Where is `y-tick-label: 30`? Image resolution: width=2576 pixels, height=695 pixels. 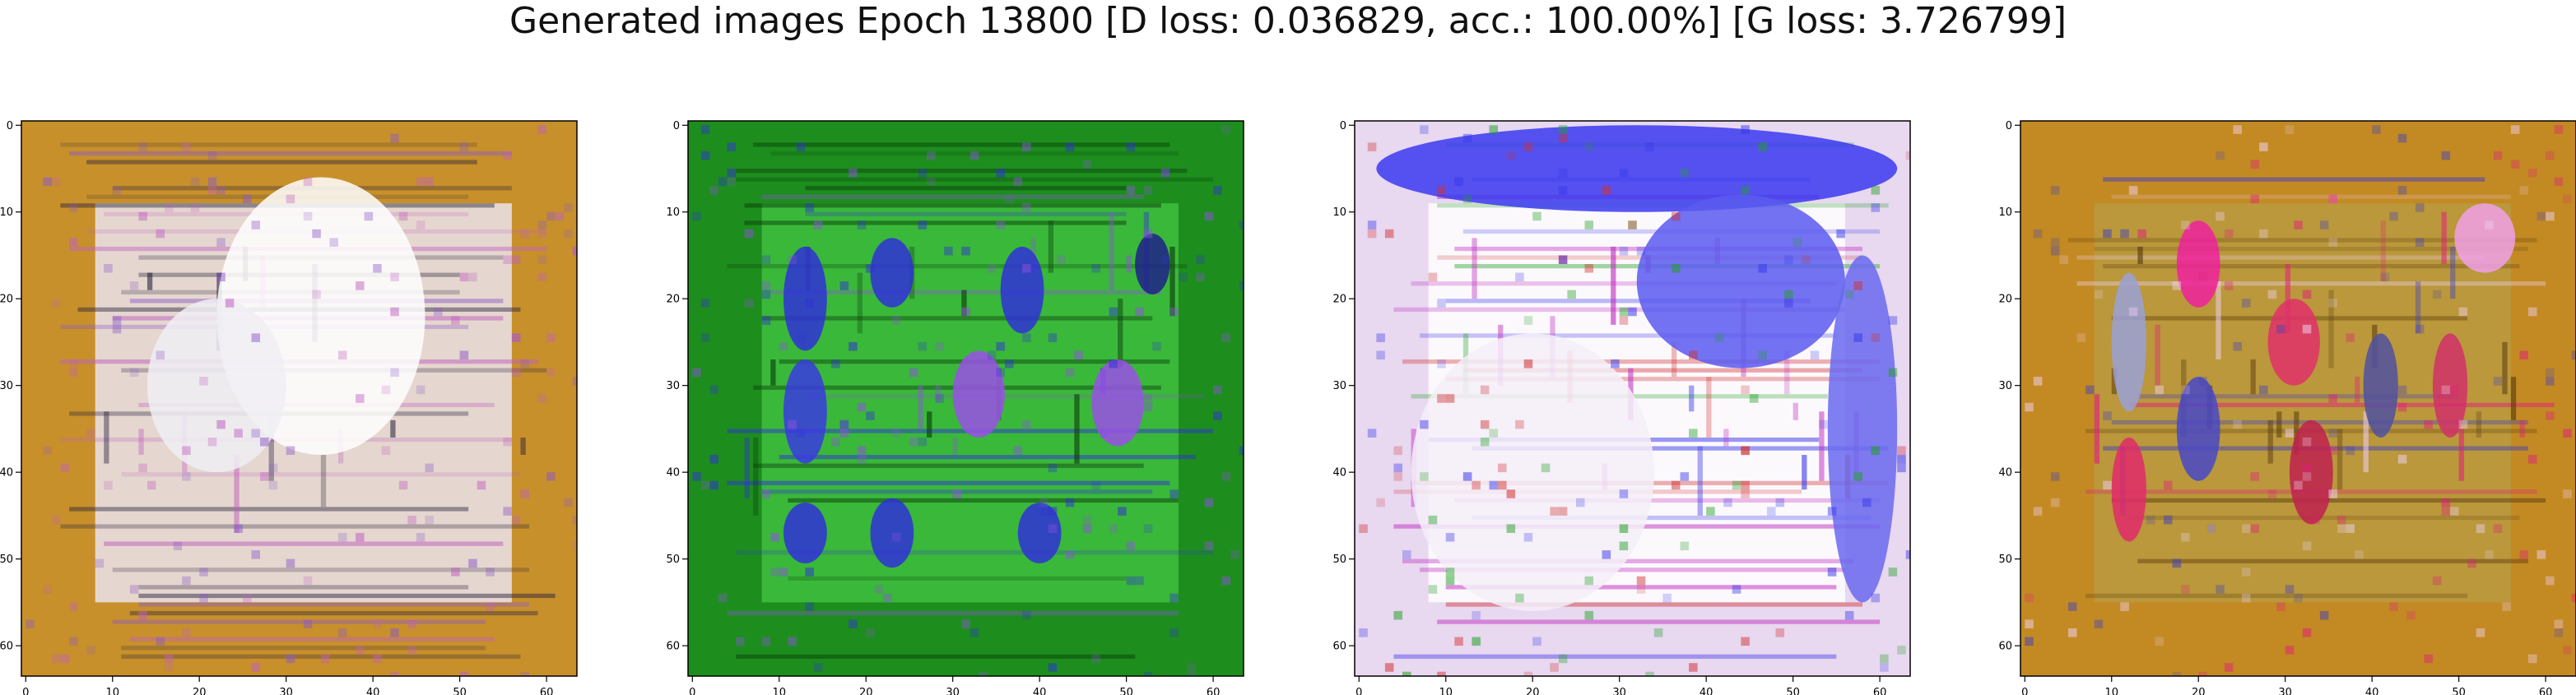
y-tick-label: 30 is located at coordinates (673, 386).